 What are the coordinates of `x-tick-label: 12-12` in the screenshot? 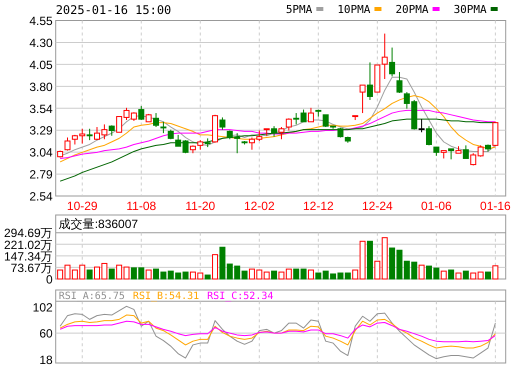 It's located at (318, 206).